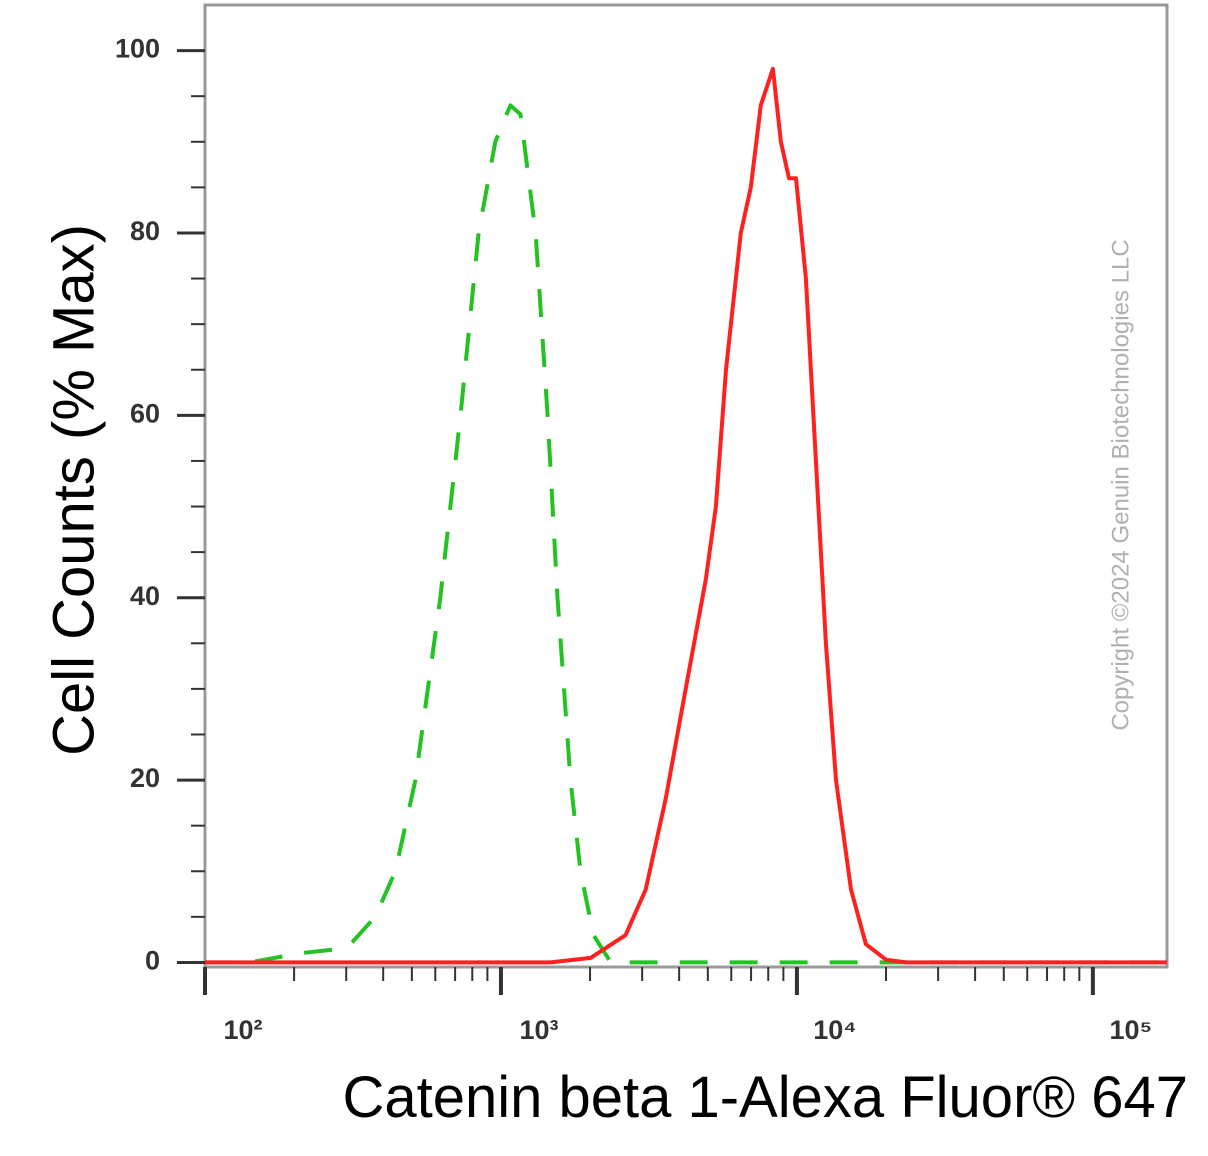 This screenshot has height=1156, width=1208. What do you see at coordinates (765, 1097) in the screenshot?
I see `x-axis-label: Catenin beta 1-Alexa Fluor® 647` at bounding box center [765, 1097].